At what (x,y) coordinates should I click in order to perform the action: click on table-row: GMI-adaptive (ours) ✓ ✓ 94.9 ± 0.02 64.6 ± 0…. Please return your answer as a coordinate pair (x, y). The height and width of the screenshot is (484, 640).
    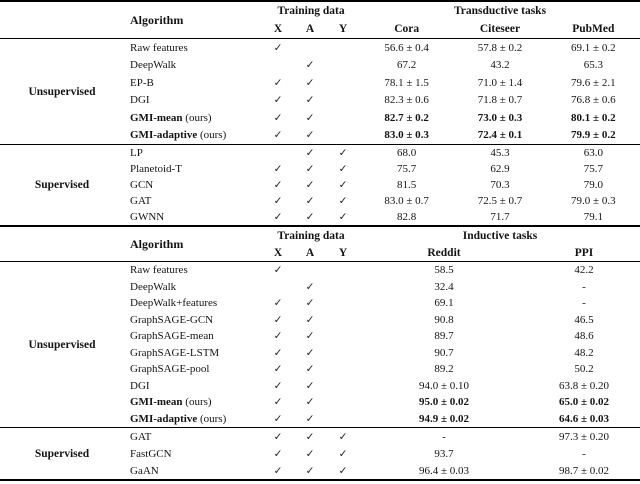
    Looking at the image, I should click on (379, 419).